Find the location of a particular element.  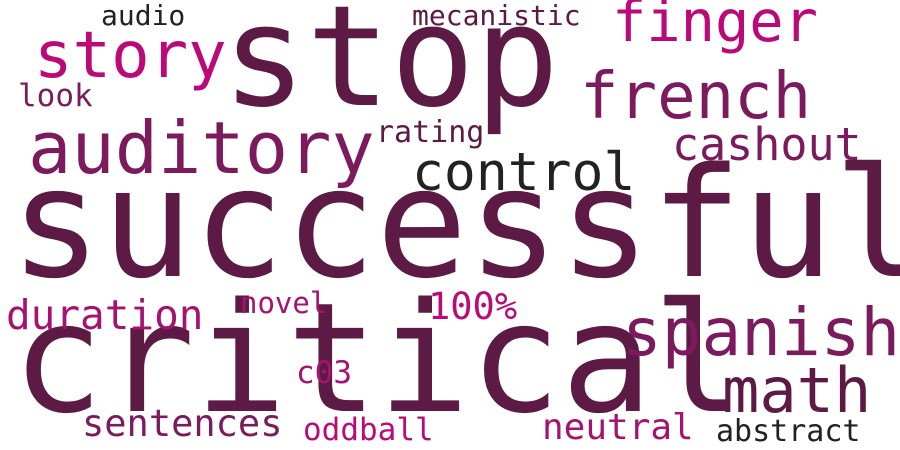

word-100-percent: 100% is located at coordinates (473, 306).